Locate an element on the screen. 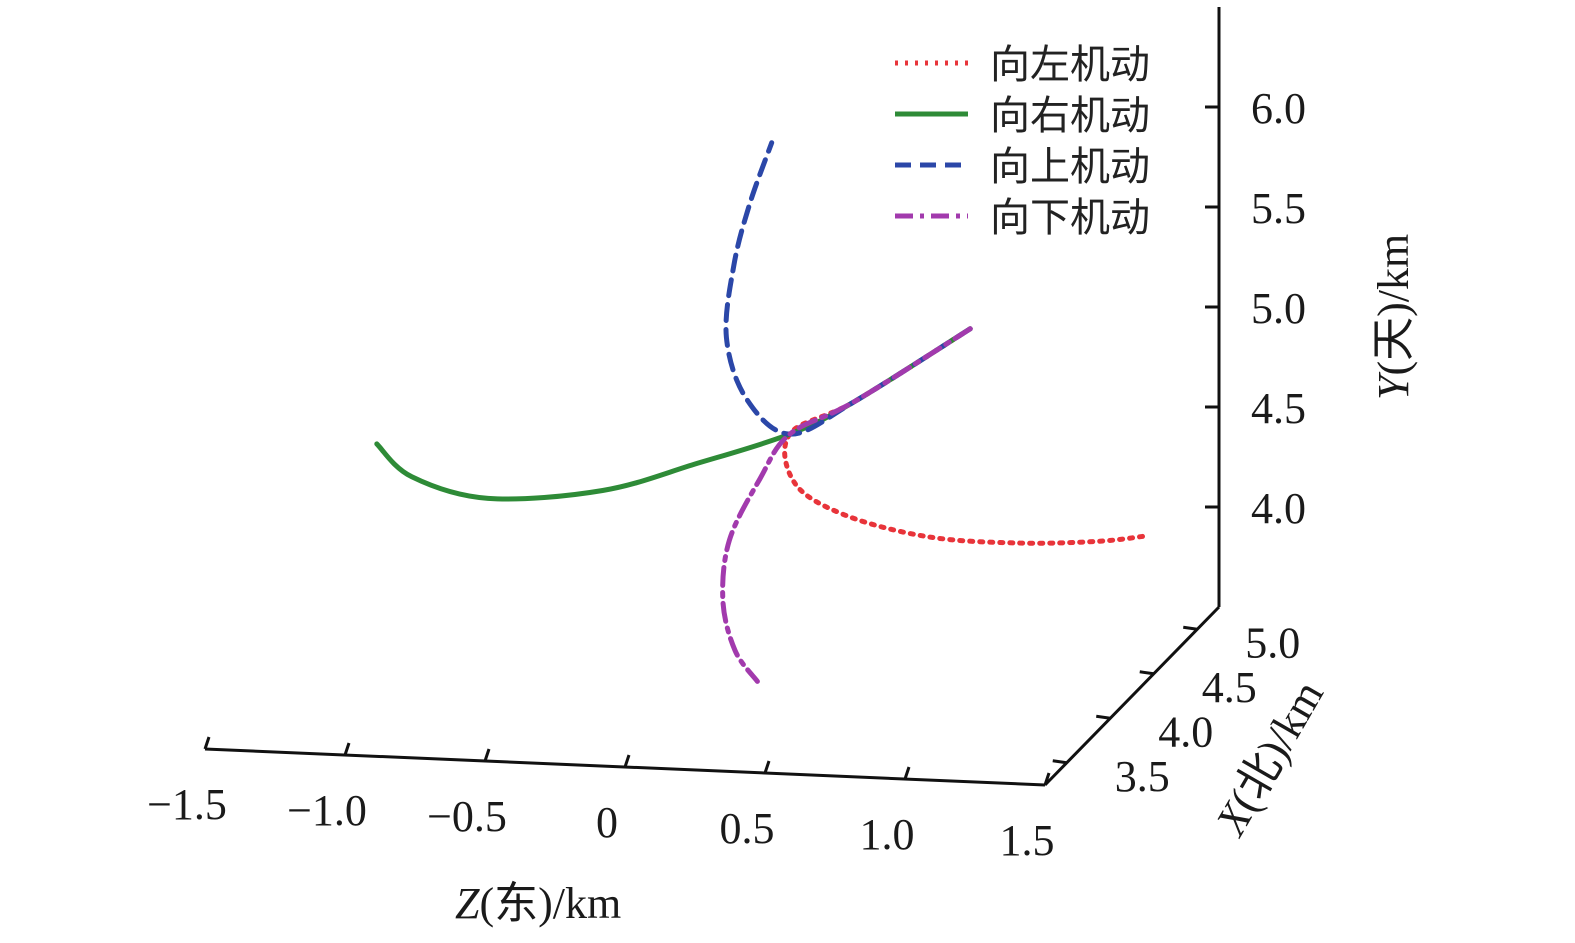 The image size is (1575, 943). y-tick-label: 4.0 is located at coordinates (1278, 508).